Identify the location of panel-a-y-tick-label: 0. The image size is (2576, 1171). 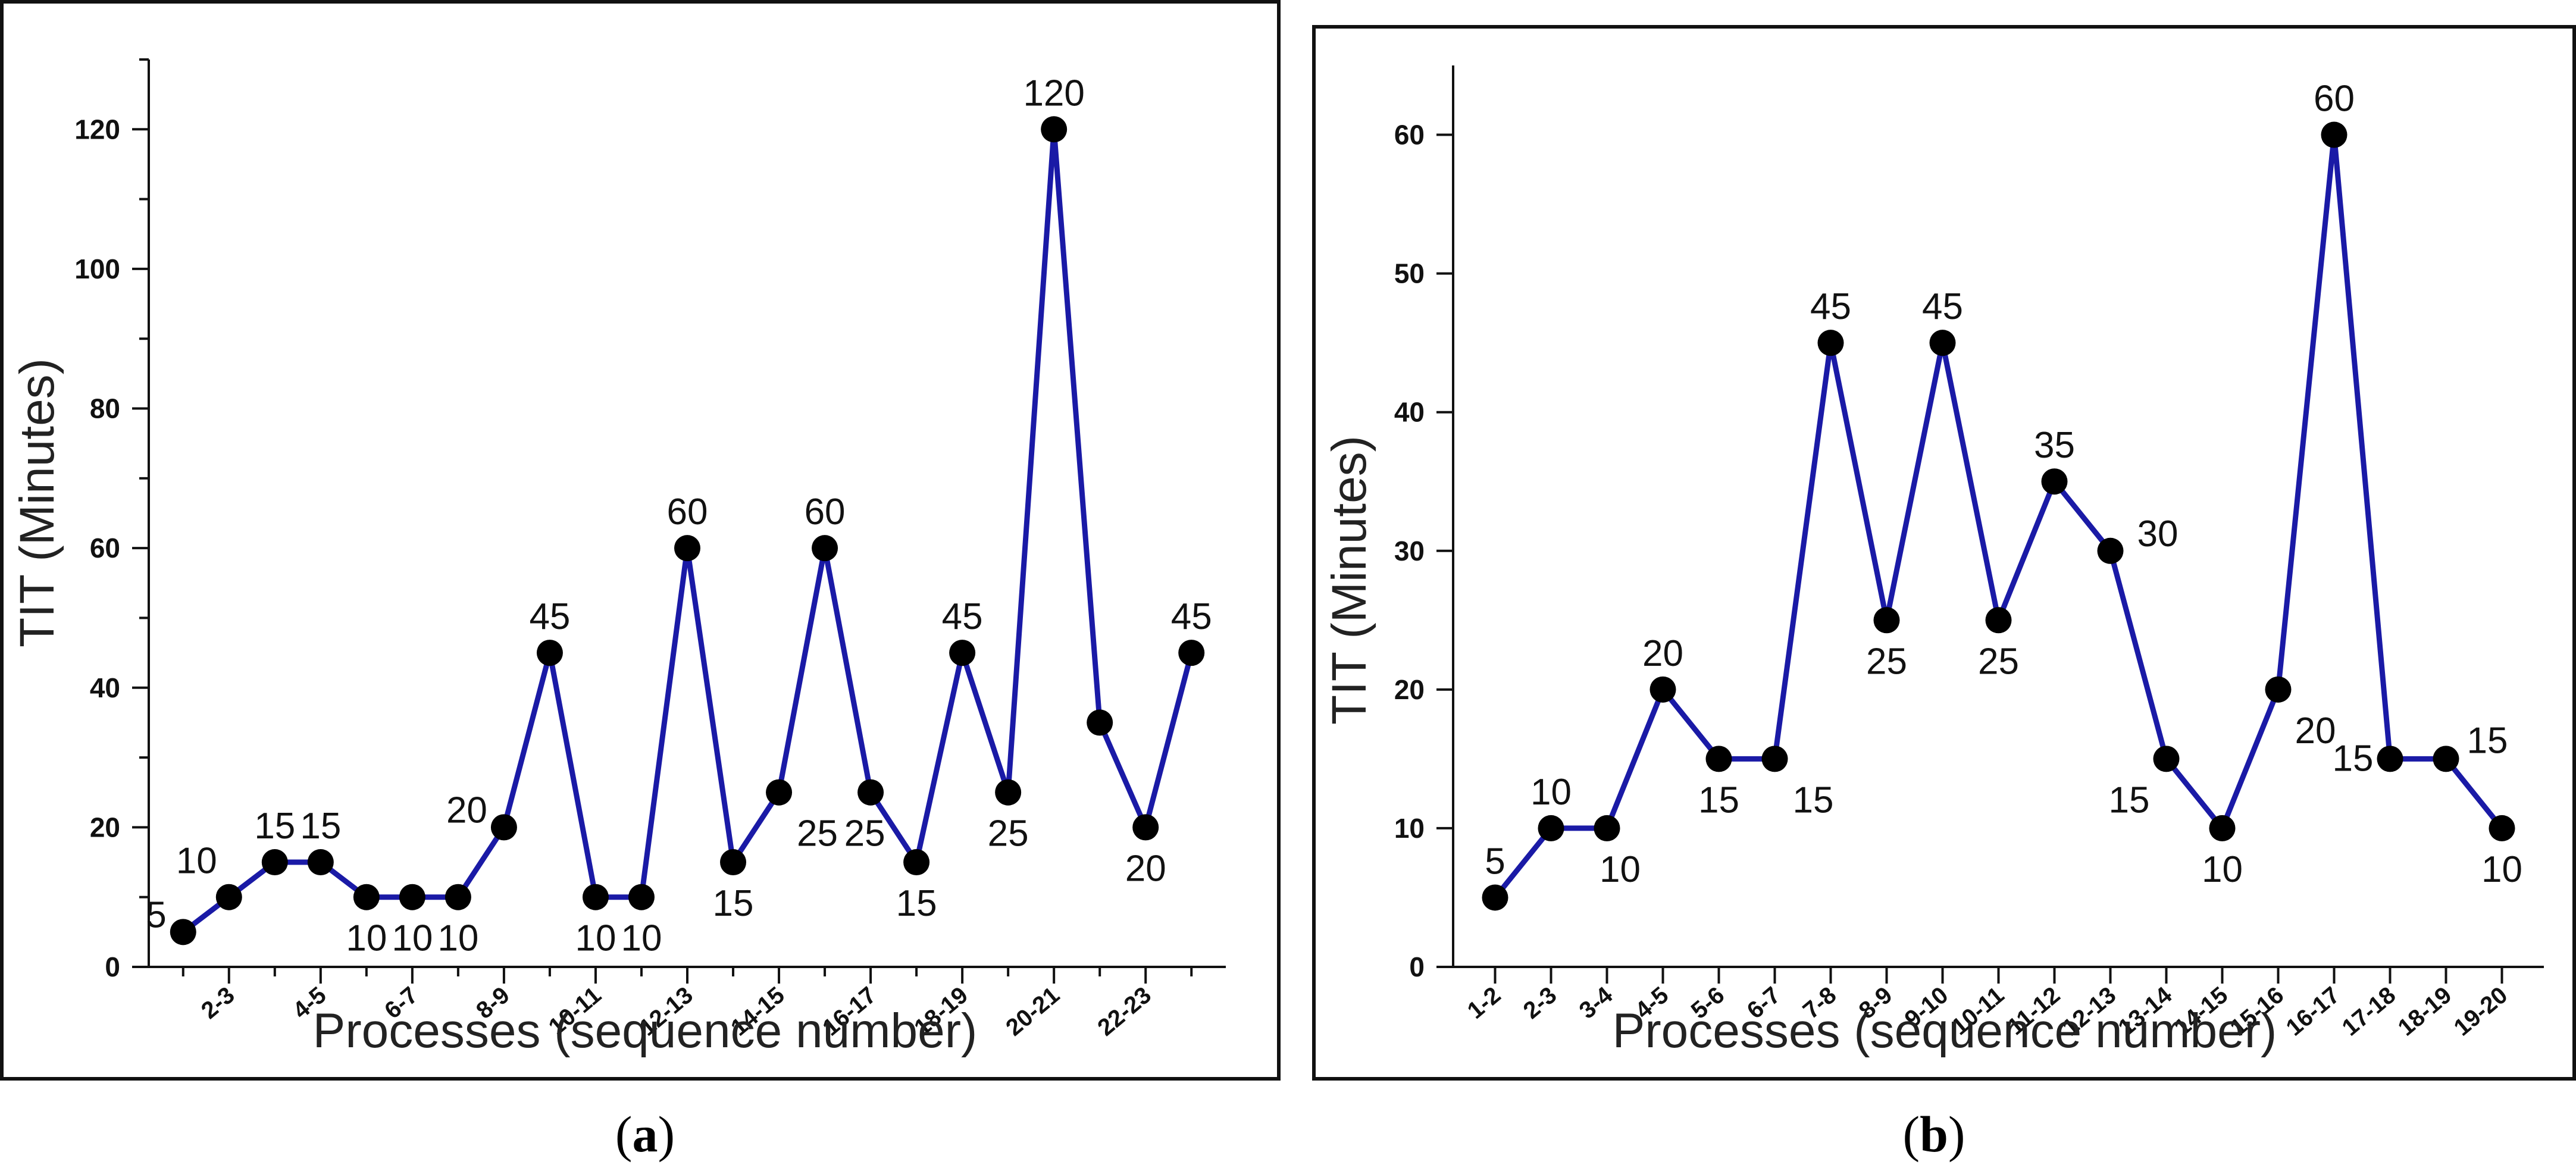
(112, 966).